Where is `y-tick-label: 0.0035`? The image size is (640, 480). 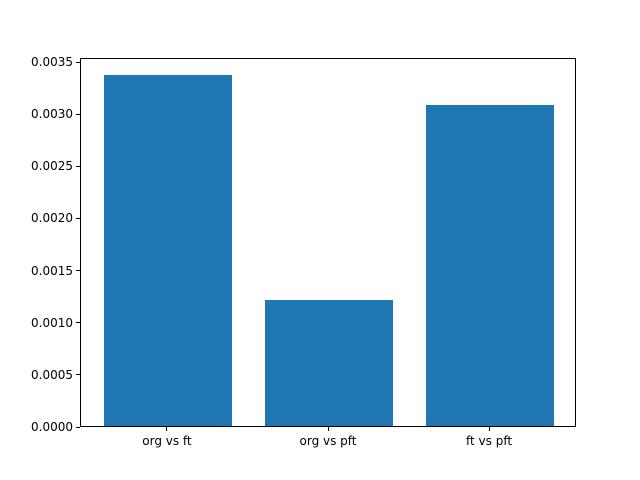 y-tick-label: 0.0035 is located at coordinates (52, 62).